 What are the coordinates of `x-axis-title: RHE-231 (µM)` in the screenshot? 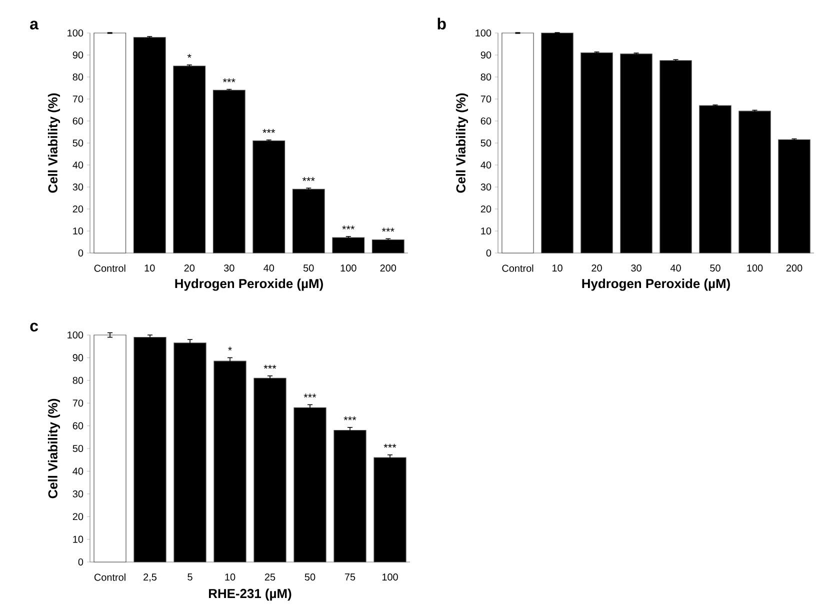 It's located at (250, 594).